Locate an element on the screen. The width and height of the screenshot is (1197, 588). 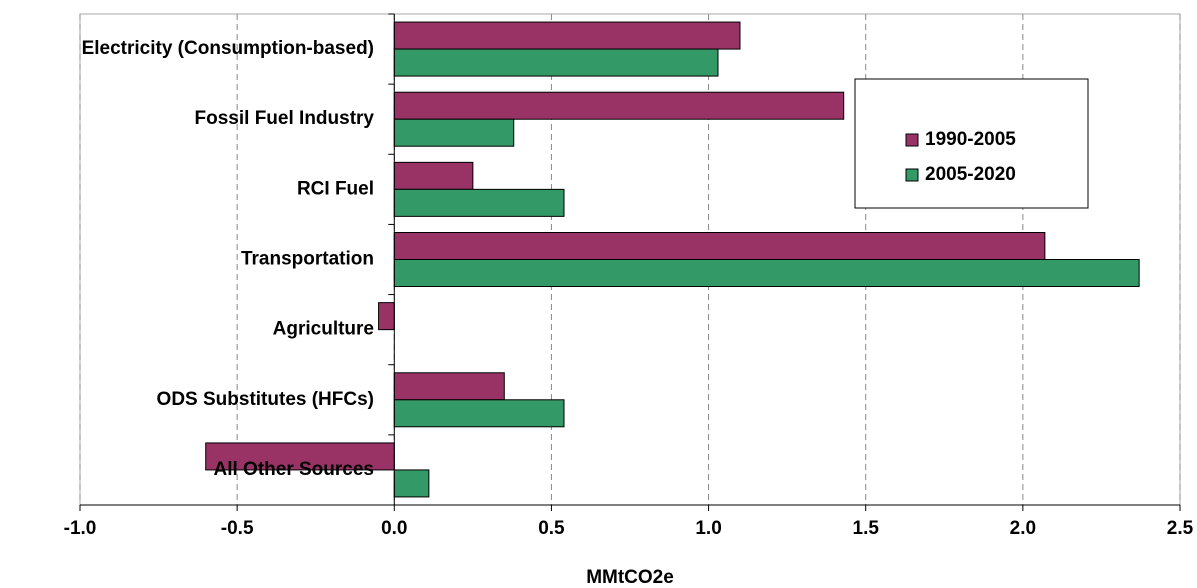
y-tick-label: ODS Substitutes (HFCs) is located at coordinates (265, 399).